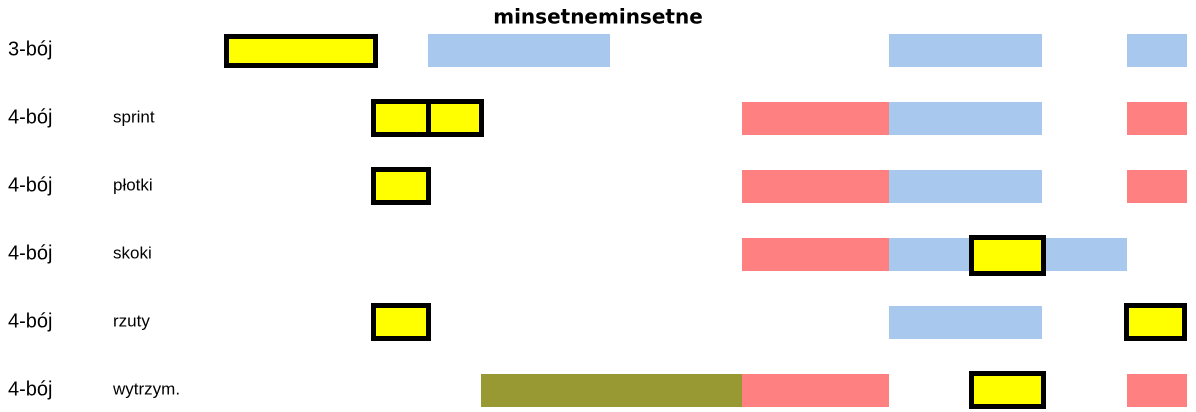  What do you see at coordinates (611, 390) in the screenshot?
I see `block-olive` at bounding box center [611, 390].